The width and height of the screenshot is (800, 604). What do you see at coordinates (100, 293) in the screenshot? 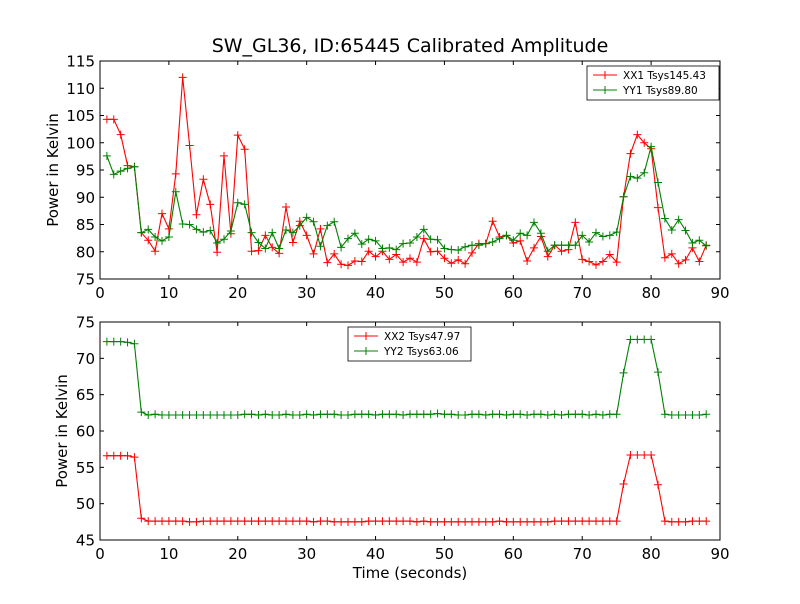
I see `x-tick-label: 0` at bounding box center [100, 293].